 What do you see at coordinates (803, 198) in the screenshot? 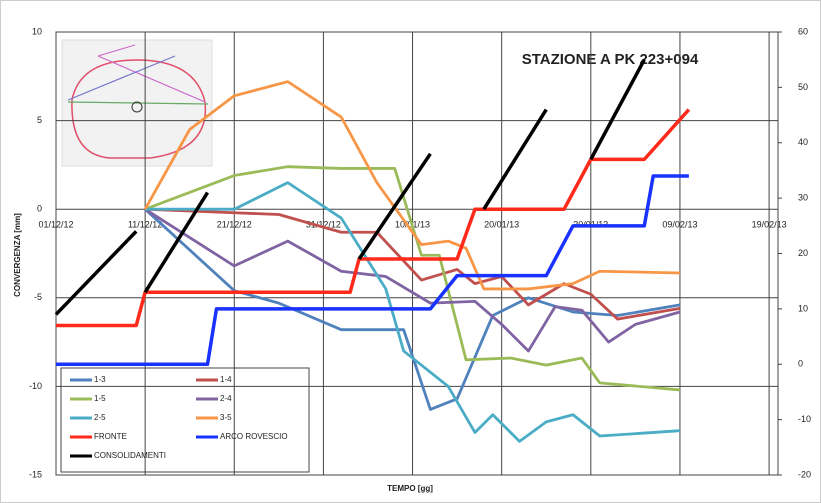
I see `y2-tick-label: 30` at bounding box center [803, 198].